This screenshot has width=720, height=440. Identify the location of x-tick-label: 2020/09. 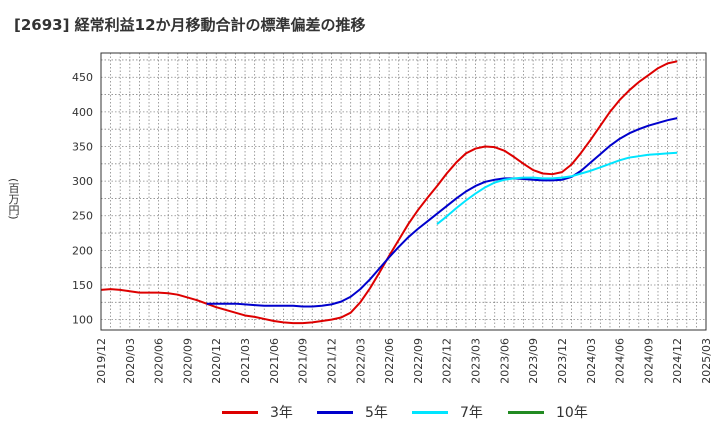
(187, 361).